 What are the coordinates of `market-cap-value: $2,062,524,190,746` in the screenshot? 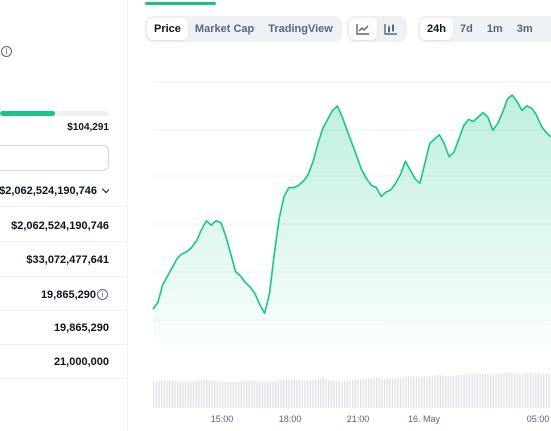 It's located at (48, 191).